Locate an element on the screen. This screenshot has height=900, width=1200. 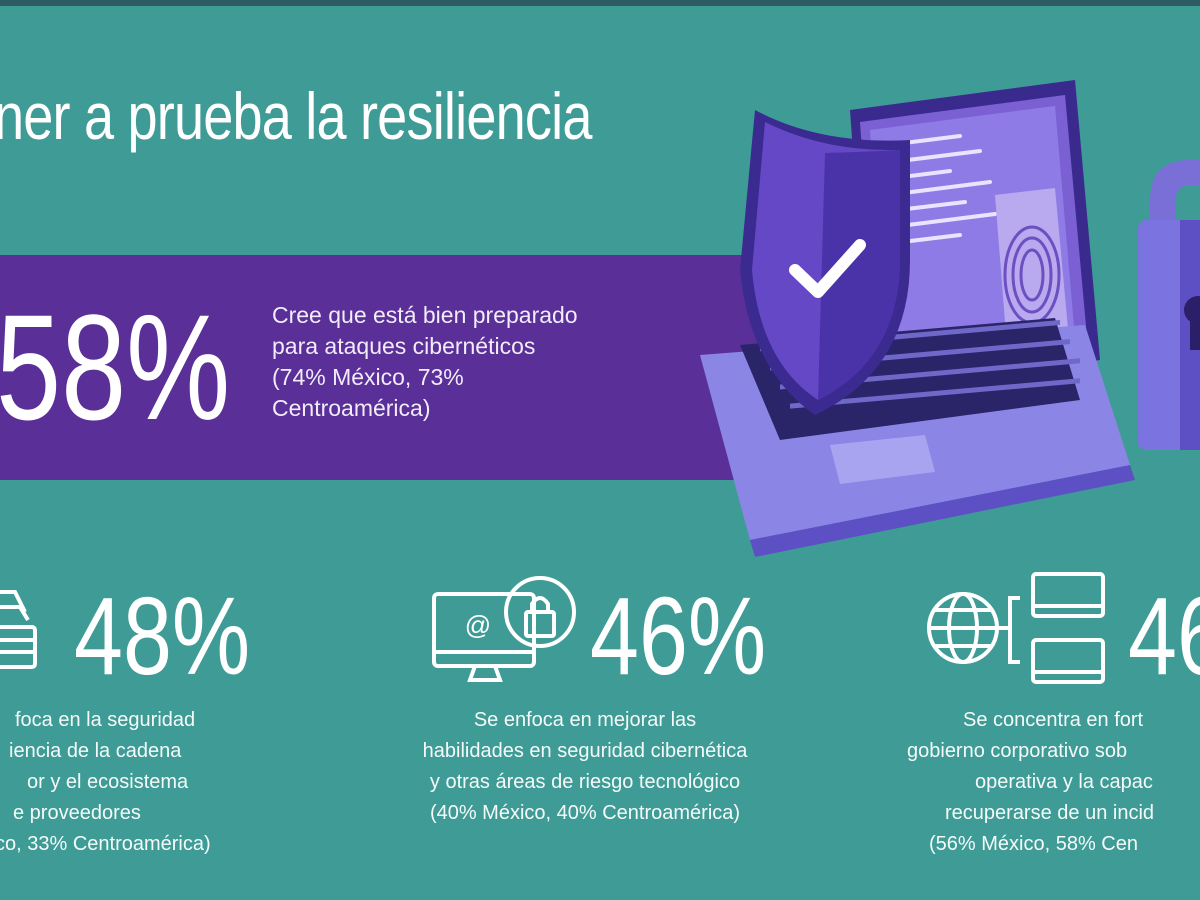
top-border is located at coordinates (600, 3).